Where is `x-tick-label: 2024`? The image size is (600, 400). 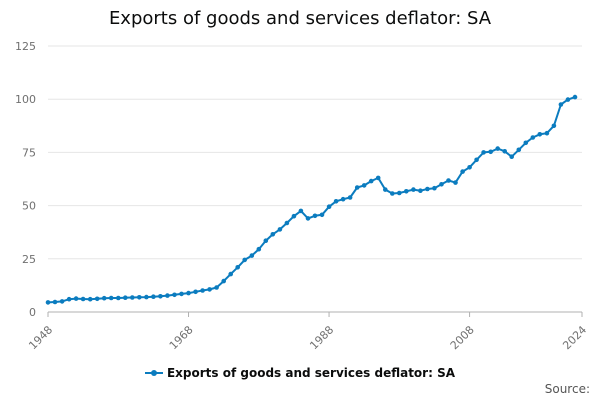 x-tick-label: 2024 is located at coordinates (574, 337).